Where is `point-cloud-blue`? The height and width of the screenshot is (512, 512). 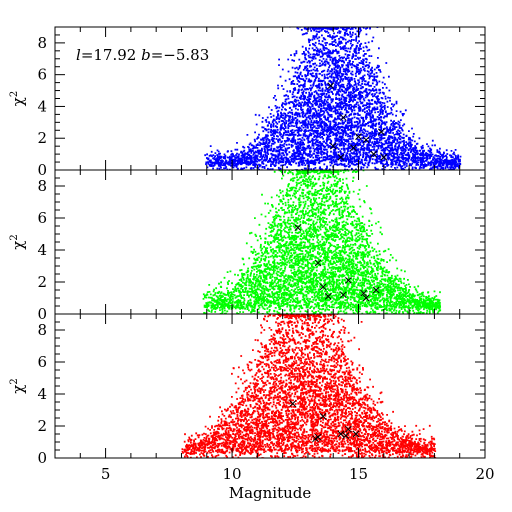
point-cloud-blue is located at coordinates (333, 98).